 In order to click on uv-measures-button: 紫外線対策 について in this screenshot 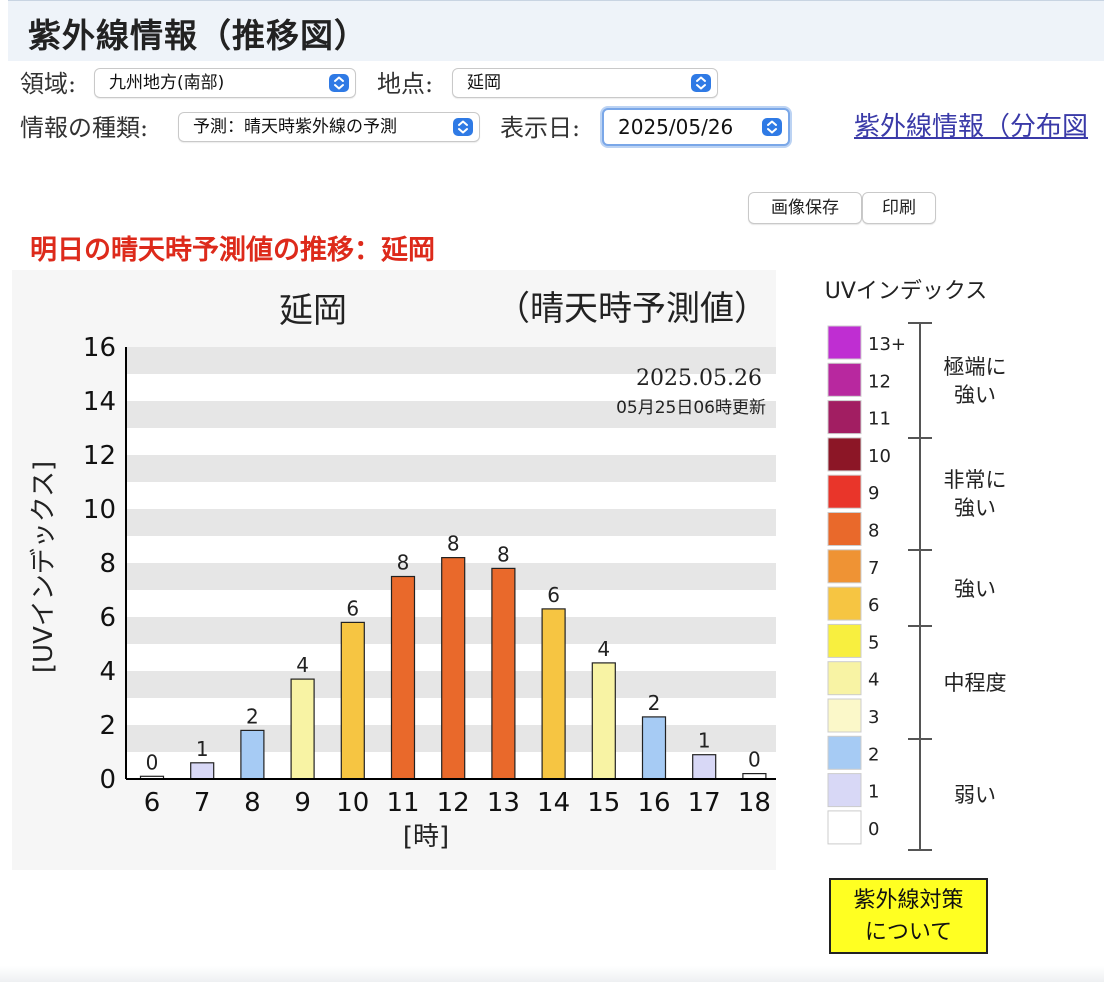, I will do `click(908, 916)`.